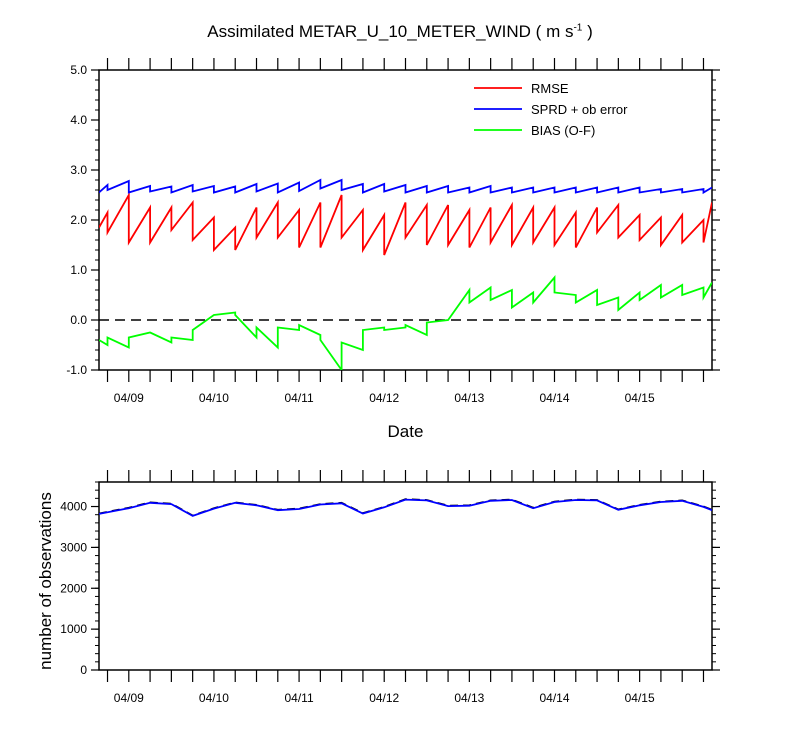 Image resolution: width=800 pixels, height=750 pixels. What do you see at coordinates (78, 70) in the screenshot?
I see `y-tick-label: 5.0` at bounding box center [78, 70].